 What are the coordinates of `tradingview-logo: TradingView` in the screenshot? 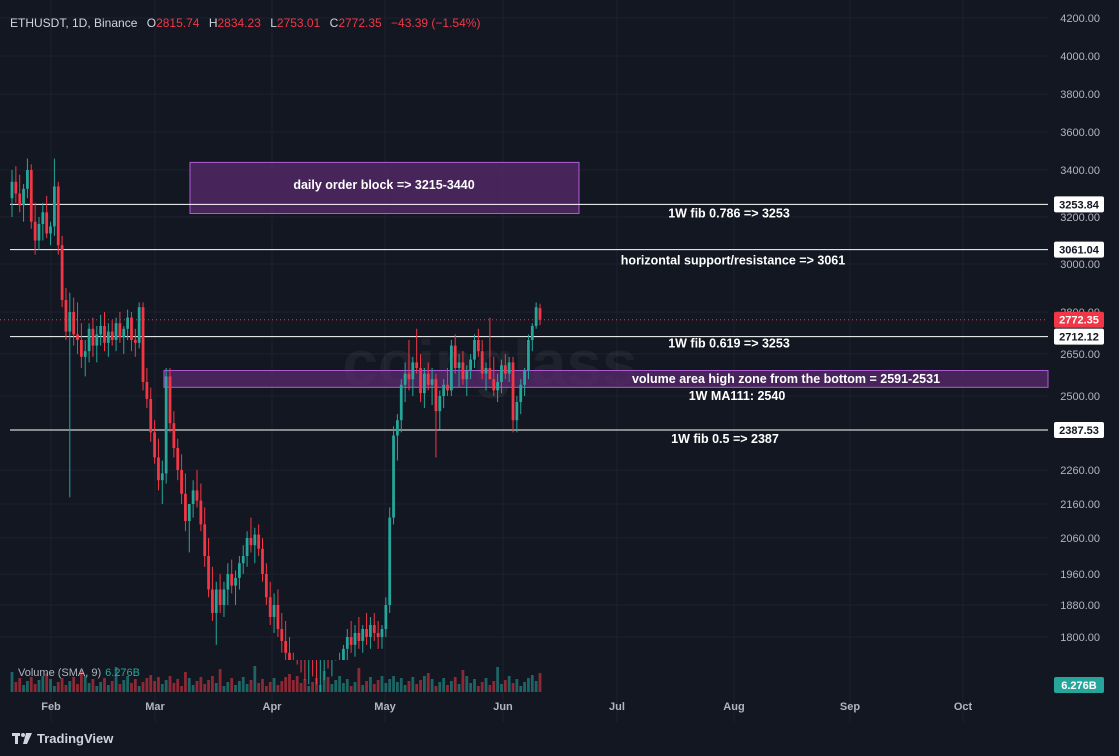 It's located at (62, 738).